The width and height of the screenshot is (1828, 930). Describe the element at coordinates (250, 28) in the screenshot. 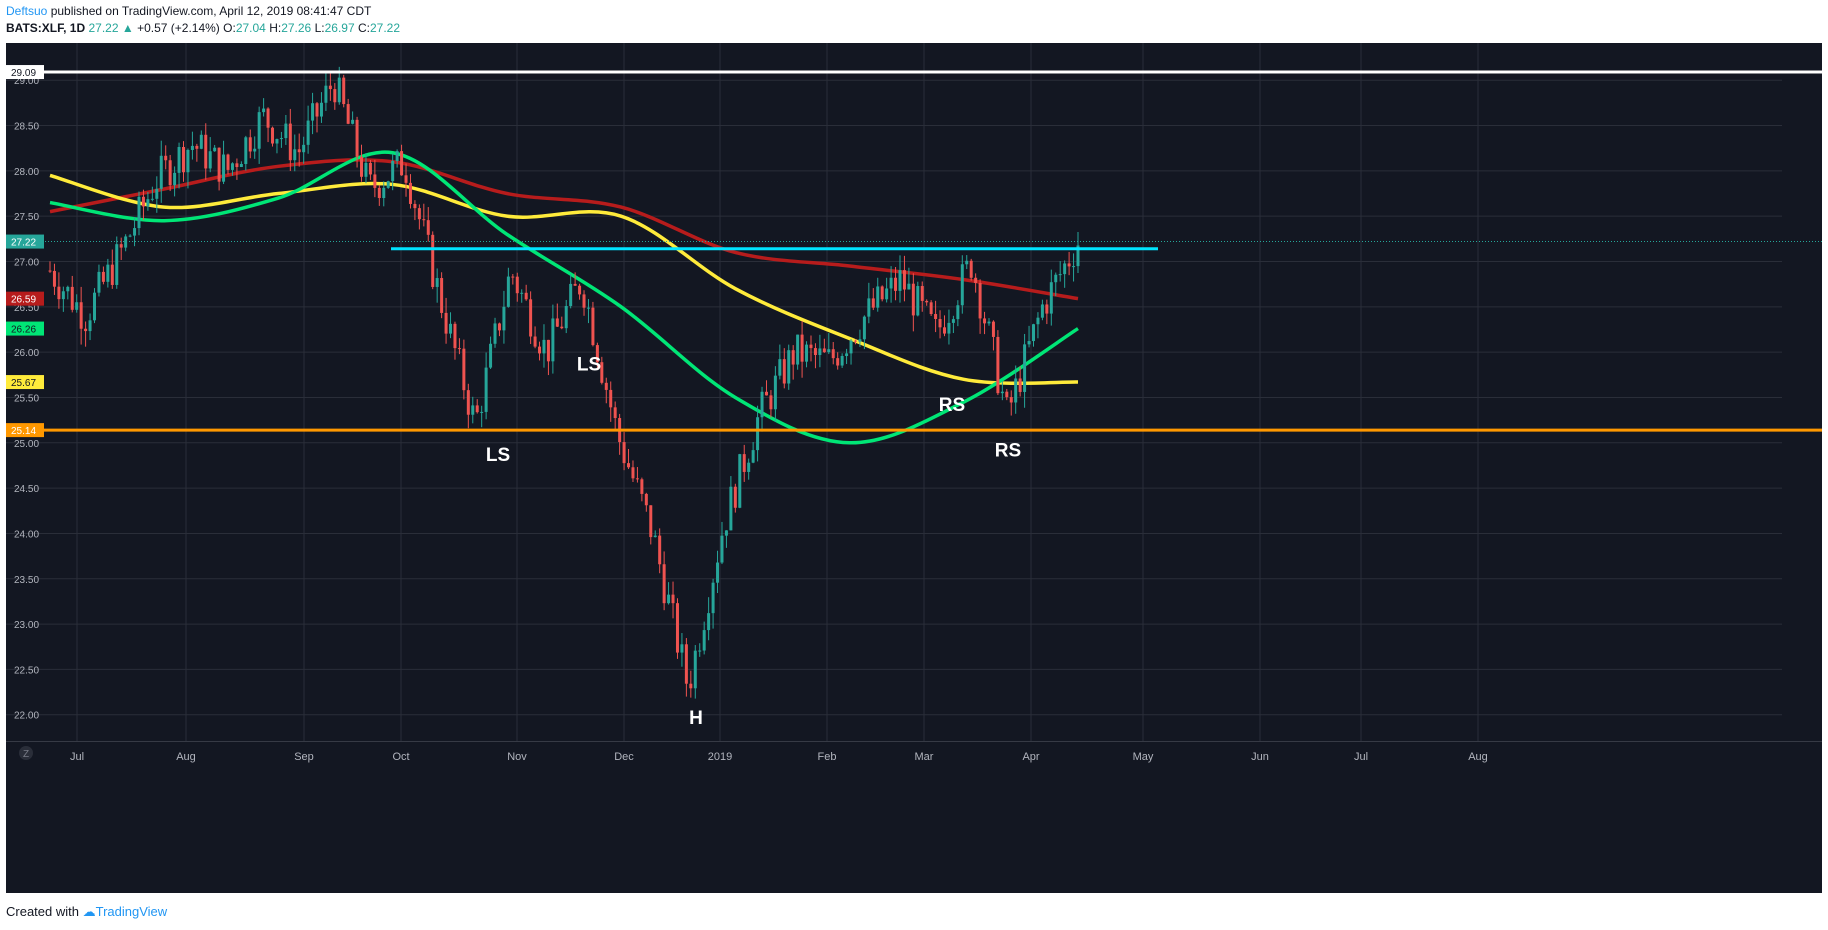

I see `open-value: 27.04` at that location.